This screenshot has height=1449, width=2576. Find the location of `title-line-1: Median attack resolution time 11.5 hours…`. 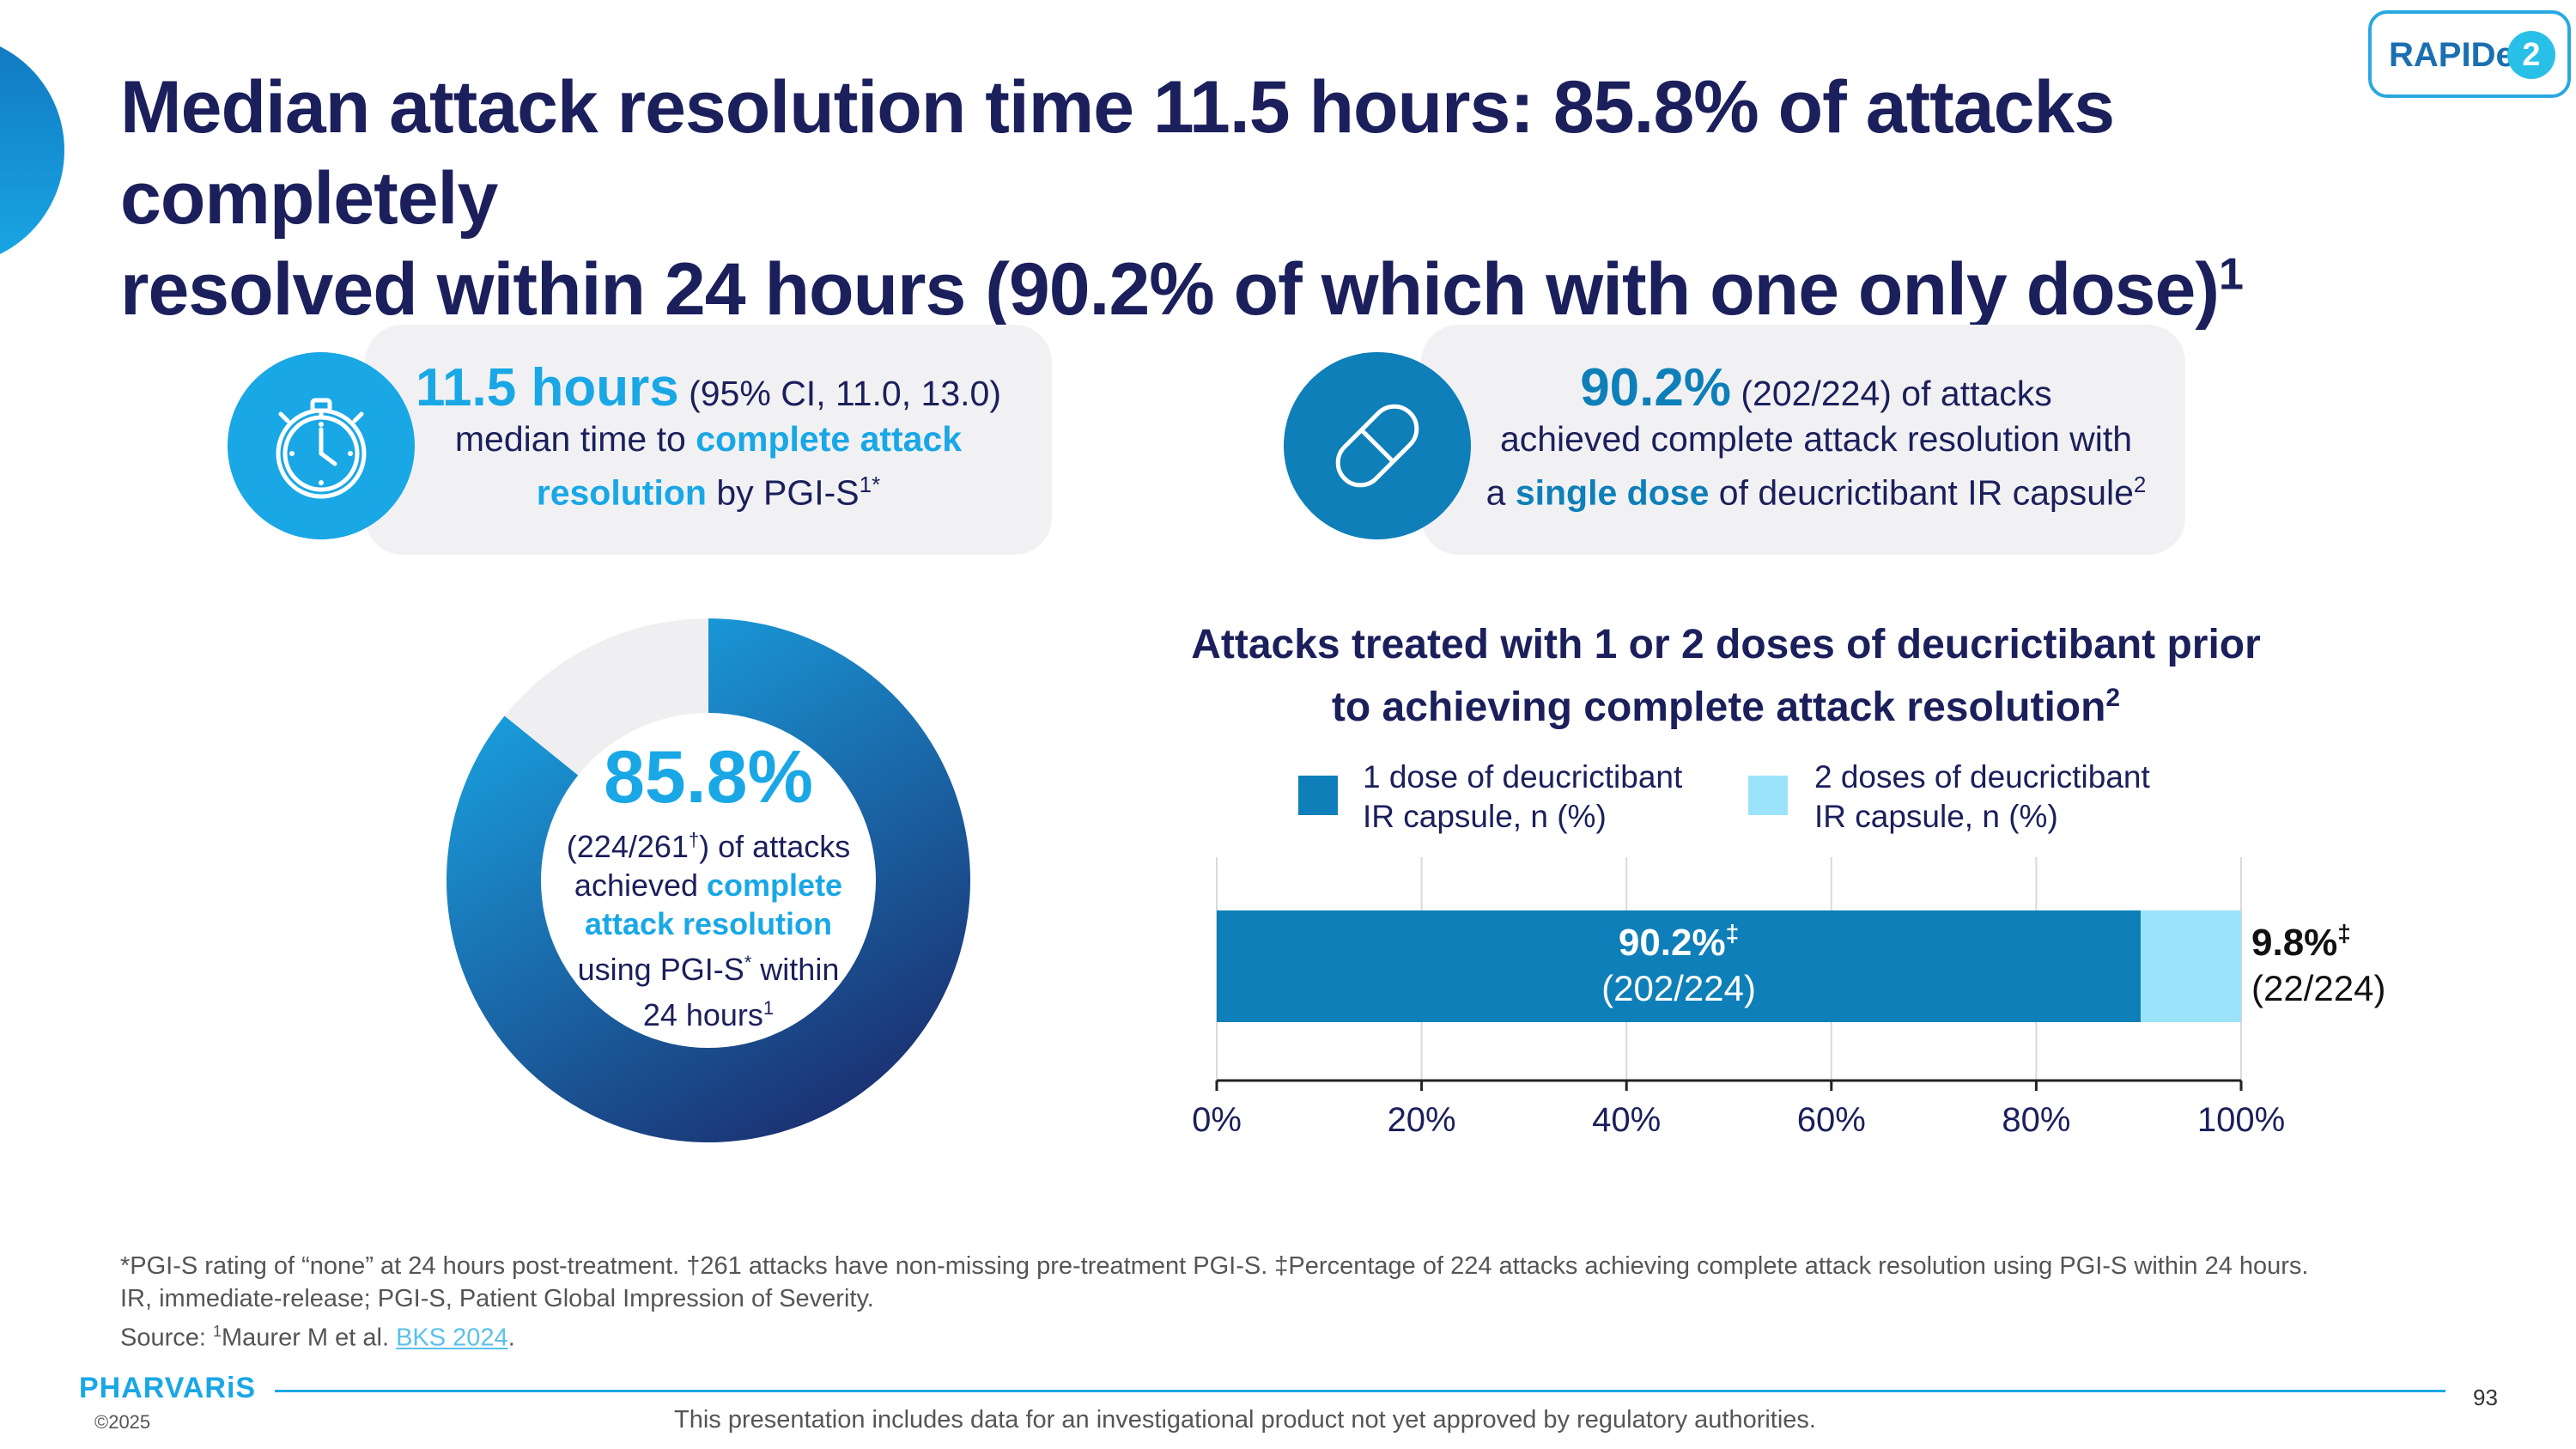

title-line-1: Median attack resolution time 11.5 hours… is located at coordinates (1118, 153).